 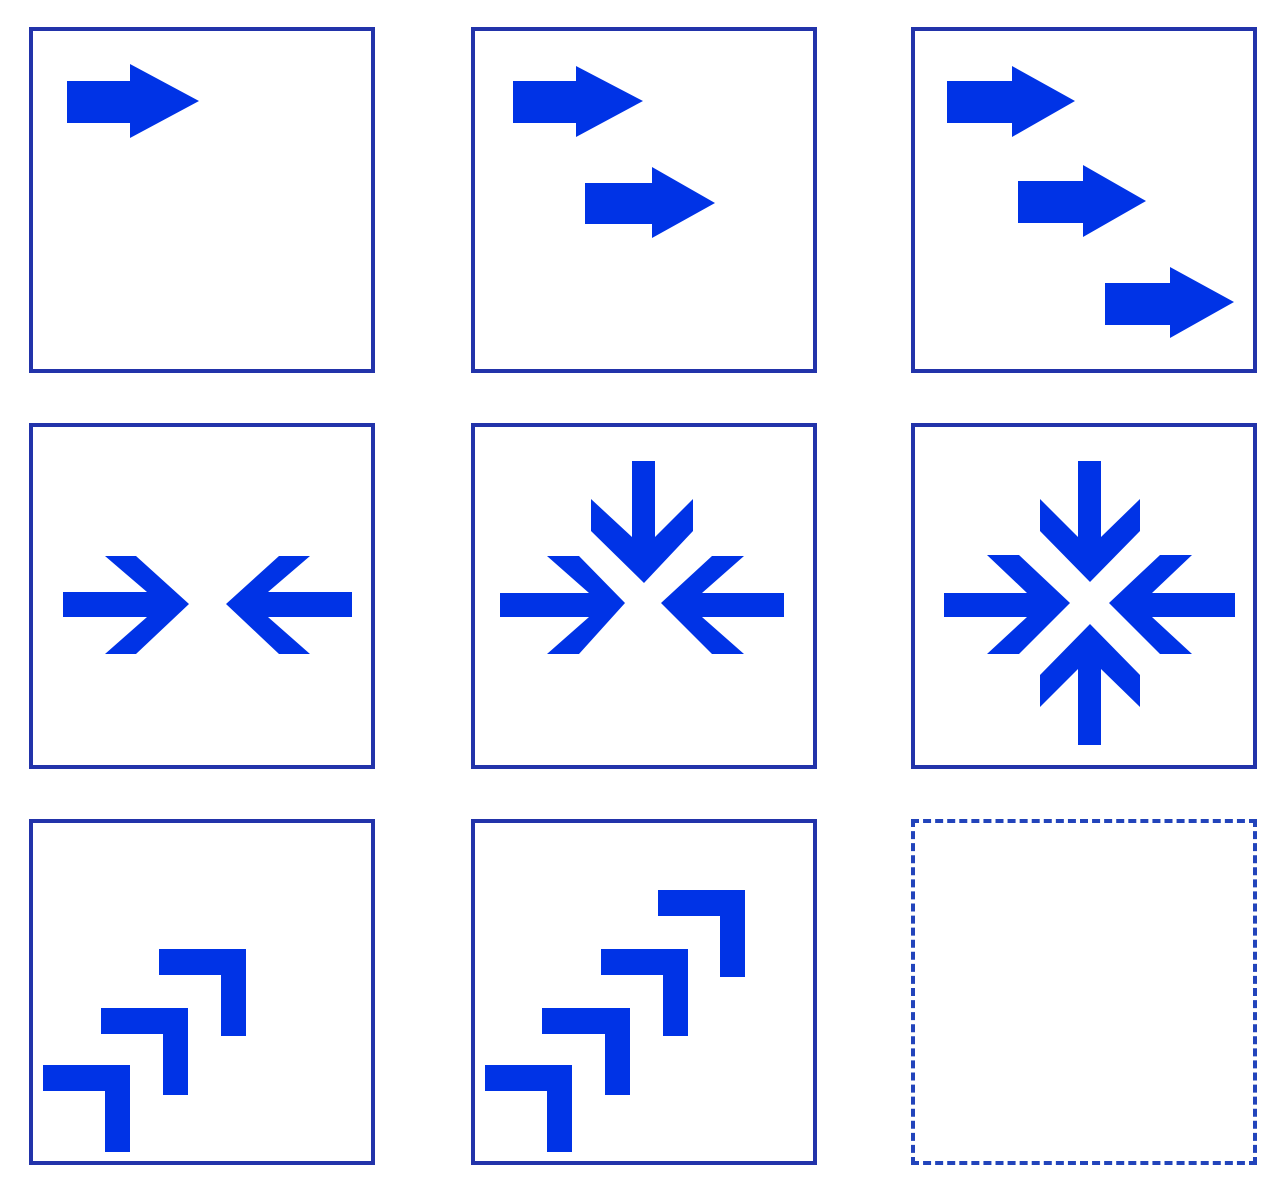 I want to click on cell-row3-col2, so click(x=644, y=992).